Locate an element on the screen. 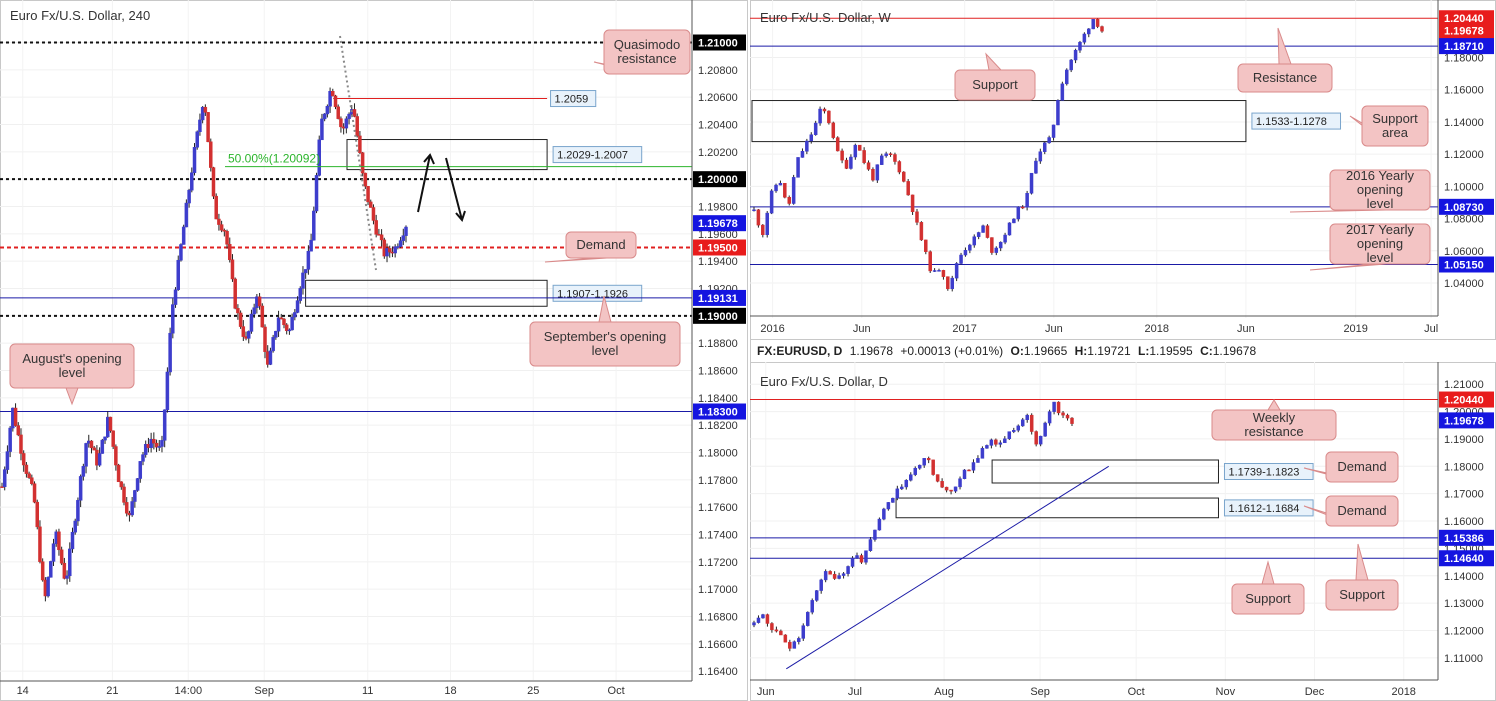 The height and width of the screenshot is (701, 1496). y-tick-label: 1.12000 is located at coordinates (1464, 631).